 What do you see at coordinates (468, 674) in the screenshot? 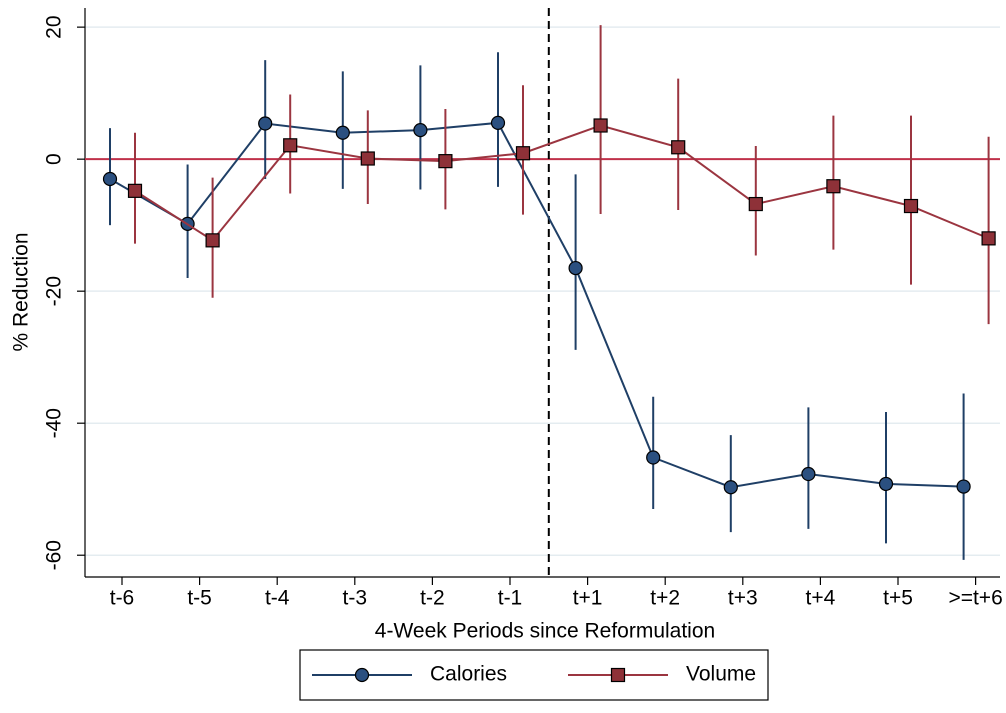
I see `legend-label: Calories` at bounding box center [468, 674].